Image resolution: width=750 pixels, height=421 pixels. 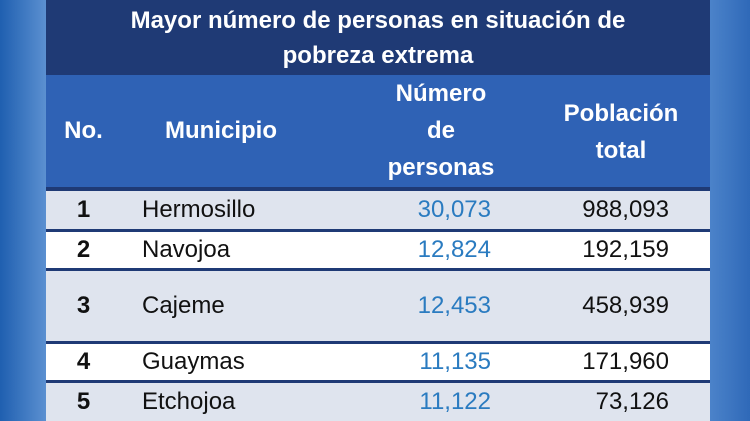 I want to click on cell-numero: 11,122, so click(x=455, y=401).